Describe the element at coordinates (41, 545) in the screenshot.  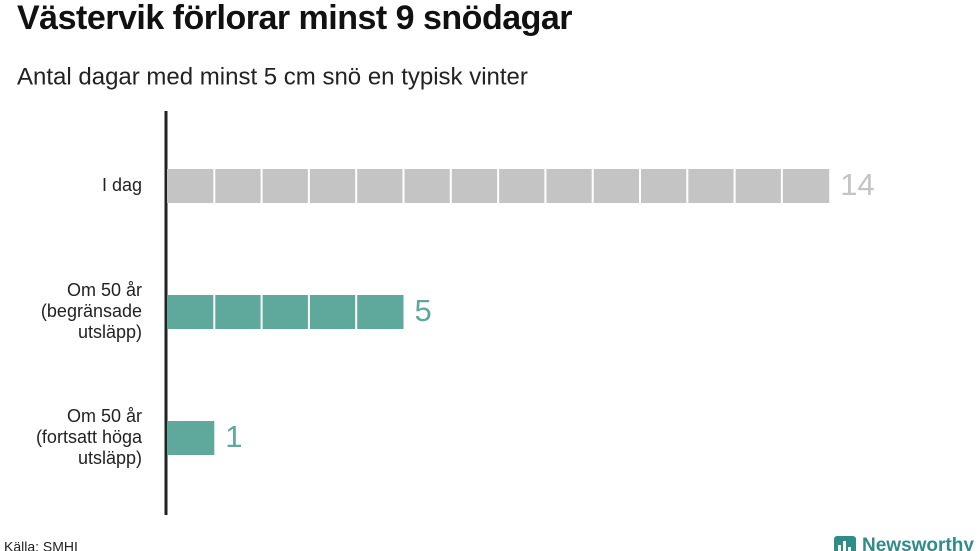
I see `source: Källa: SMHI` at that location.